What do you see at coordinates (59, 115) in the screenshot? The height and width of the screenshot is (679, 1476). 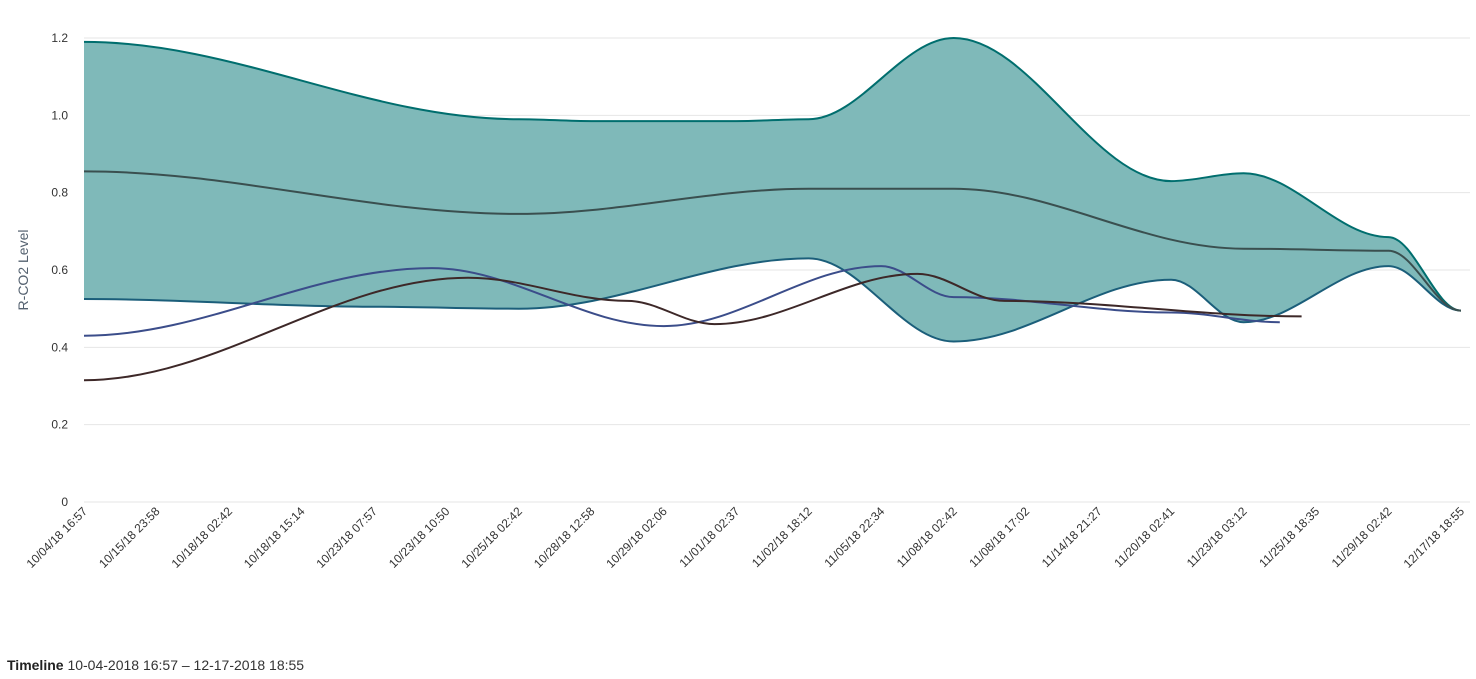 I see `y-tick-label: 1.0` at bounding box center [59, 115].